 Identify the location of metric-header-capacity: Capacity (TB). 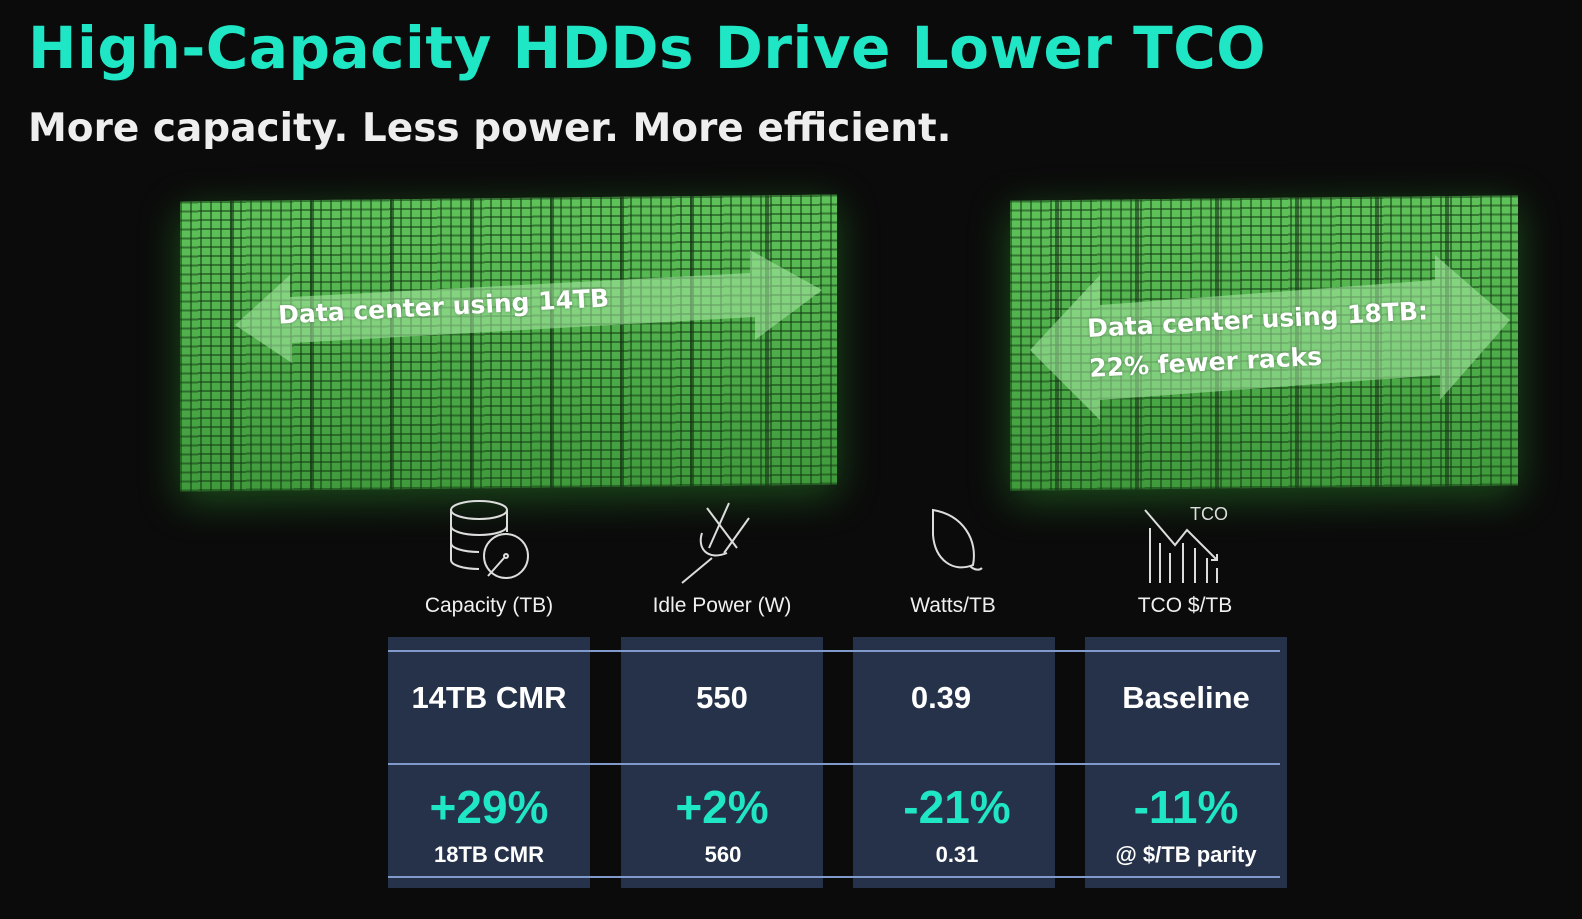
(489, 558).